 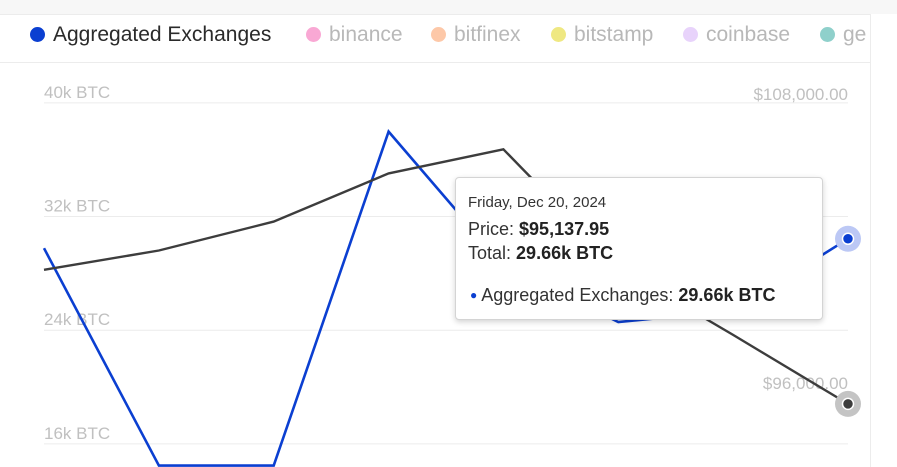 I want to click on tooltip-series-value: 29.66k BTC, so click(x=727, y=295).